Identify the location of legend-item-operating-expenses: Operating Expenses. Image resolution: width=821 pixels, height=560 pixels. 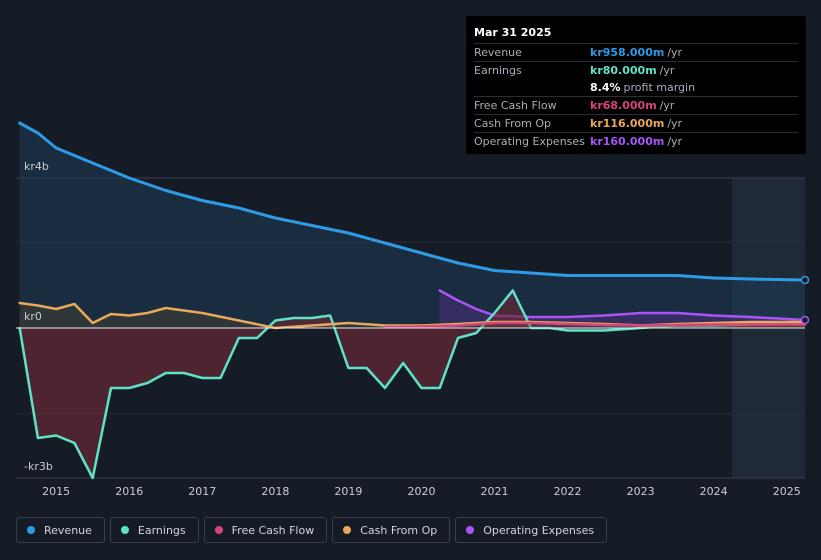
(531, 530).